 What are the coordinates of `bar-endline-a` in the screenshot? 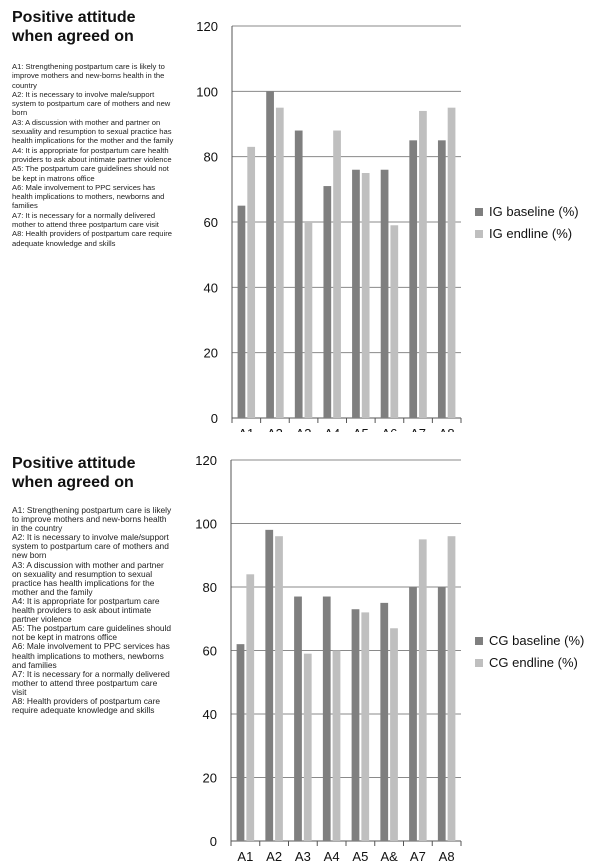 It's located at (394, 734).